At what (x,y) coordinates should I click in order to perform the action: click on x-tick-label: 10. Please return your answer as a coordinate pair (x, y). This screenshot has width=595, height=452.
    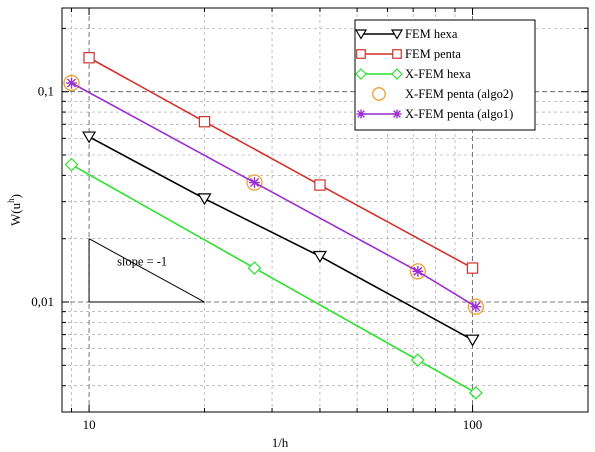
    Looking at the image, I should click on (89, 424).